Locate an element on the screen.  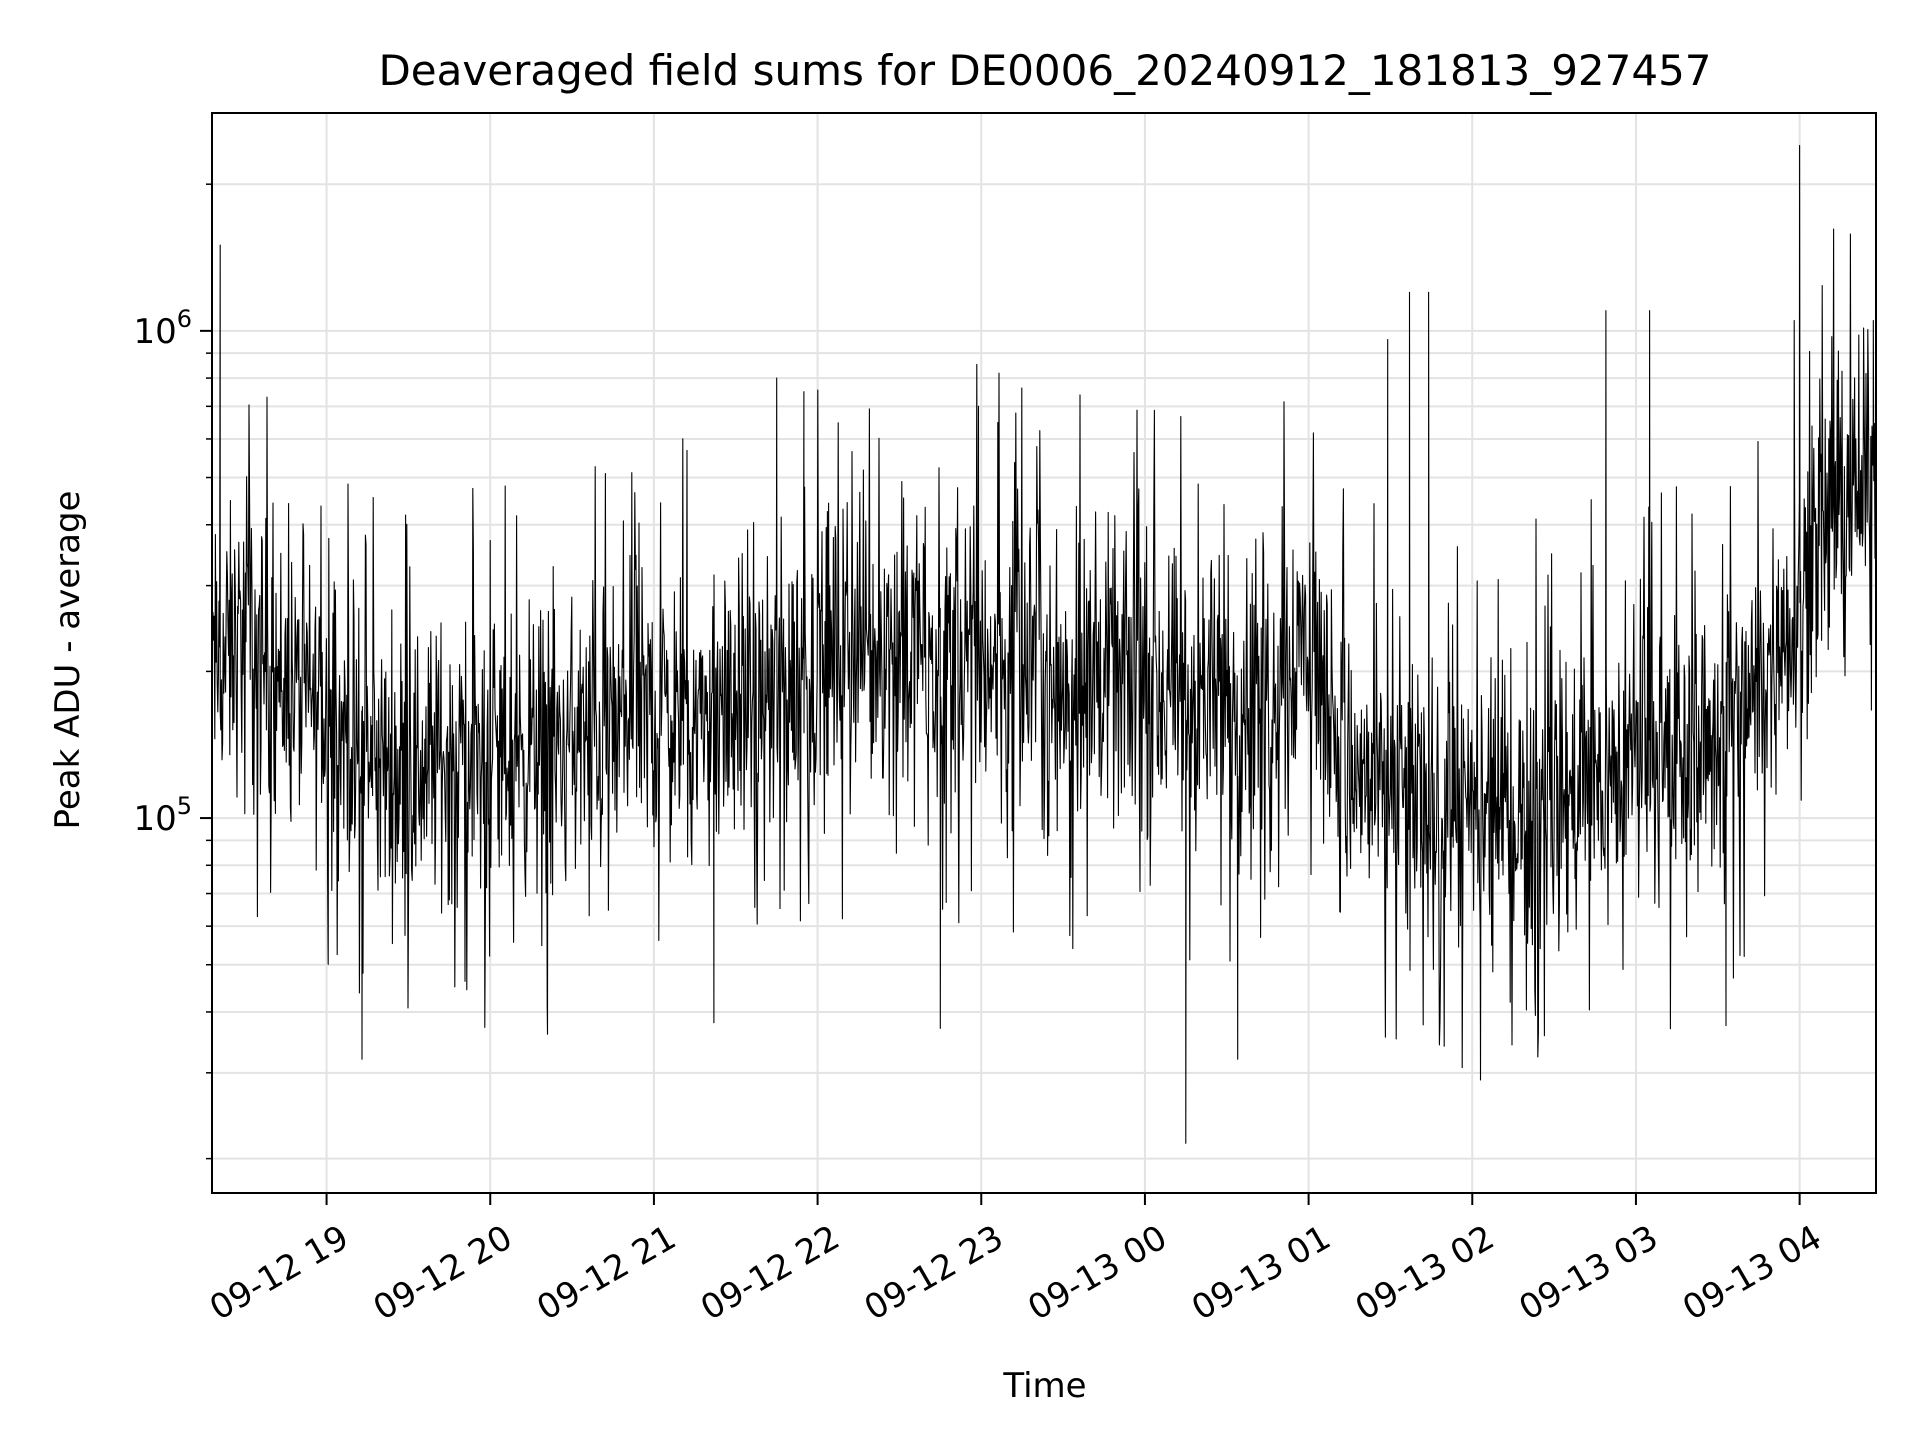
x-axis-label: Time is located at coordinates (1044, 1386).